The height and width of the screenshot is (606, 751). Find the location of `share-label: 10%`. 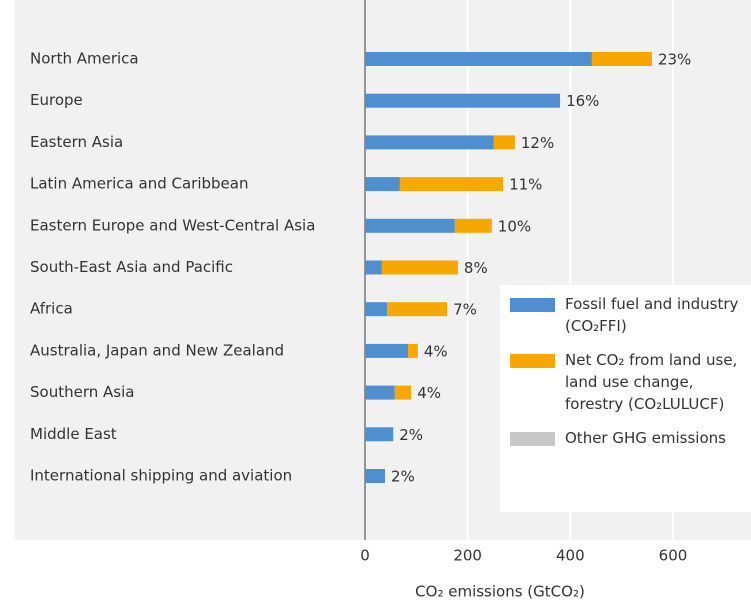

share-label: 10% is located at coordinates (514, 226).